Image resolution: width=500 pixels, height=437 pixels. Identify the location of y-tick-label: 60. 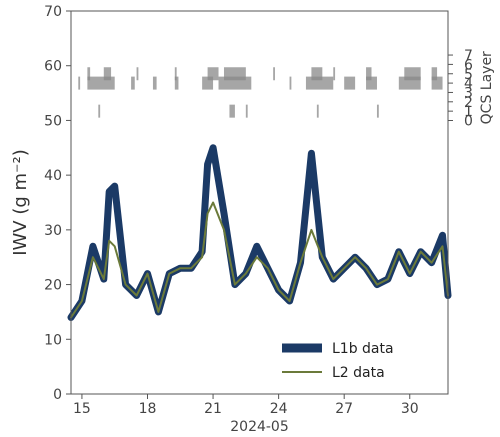
(53, 67).